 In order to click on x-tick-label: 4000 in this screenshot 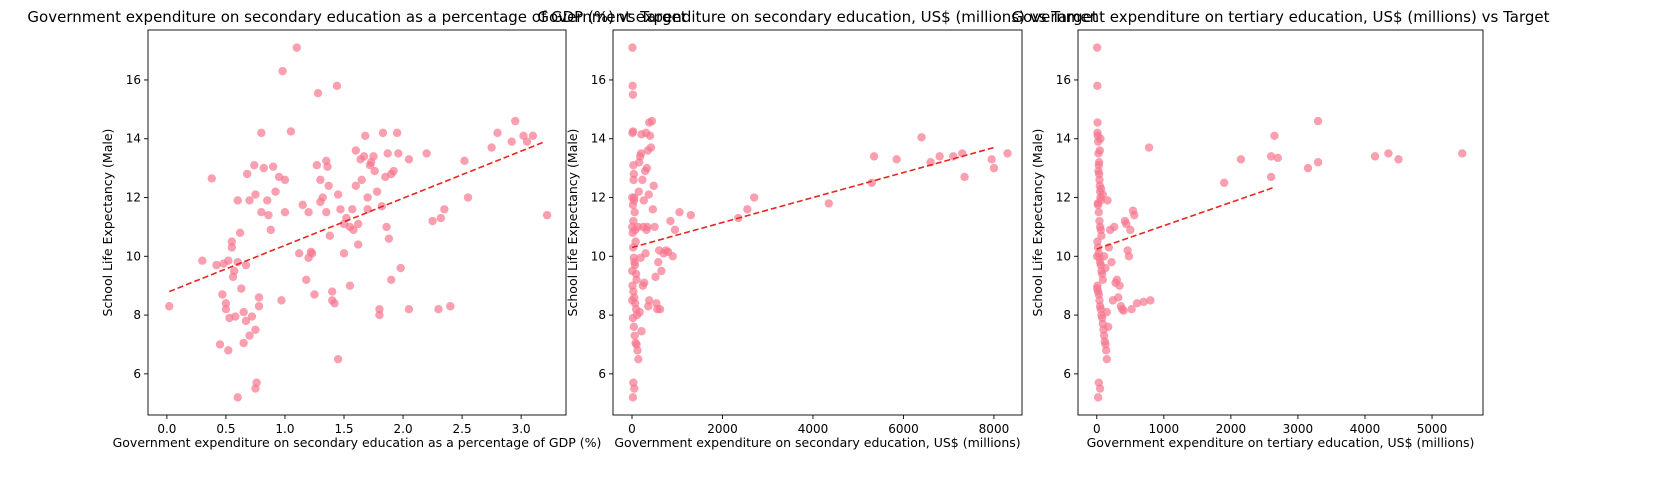, I will do `click(1365, 429)`.